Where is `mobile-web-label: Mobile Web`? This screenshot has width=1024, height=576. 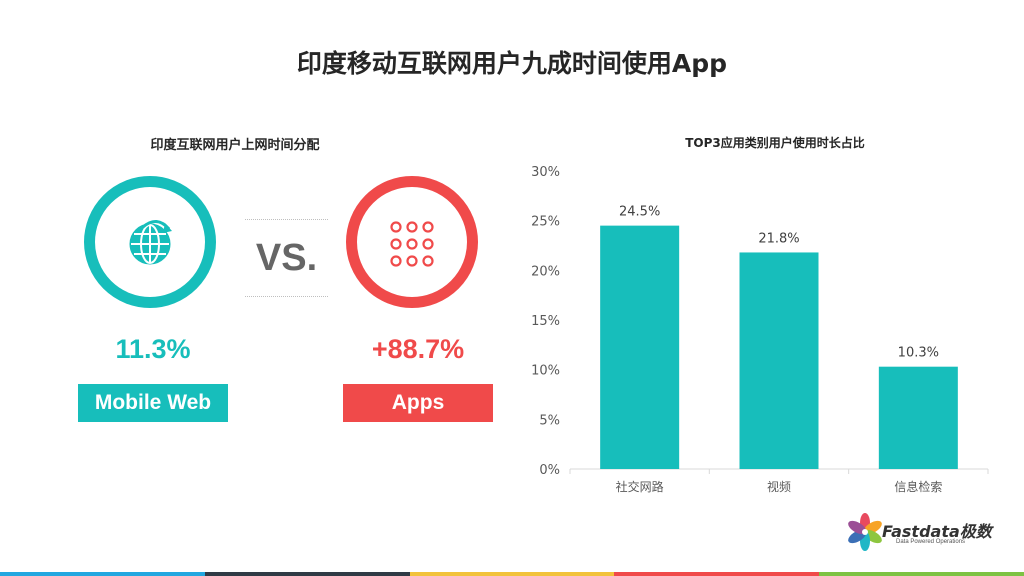 mobile-web-label: Mobile Web is located at coordinates (153, 403).